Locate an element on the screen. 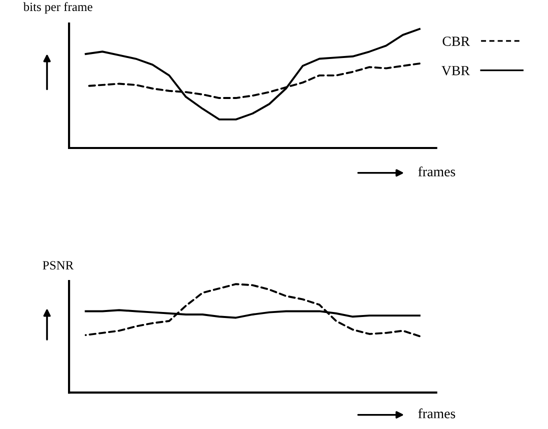 Image resolution: width=548 pixels, height=429 pixels. y-axis-title: PSNR is located at coordinates (58, 265).